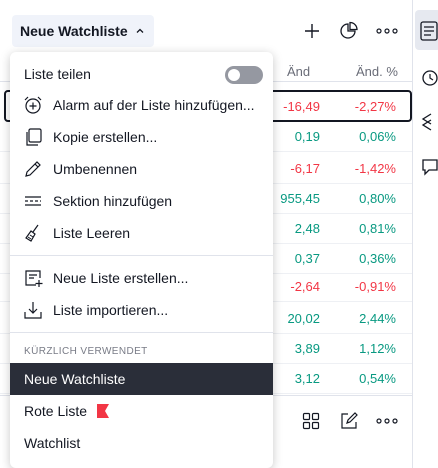 The image size is (438, 468). Describe the element at coordinates (312, 31) in the screenshot. I see `plus-icon` at that location.